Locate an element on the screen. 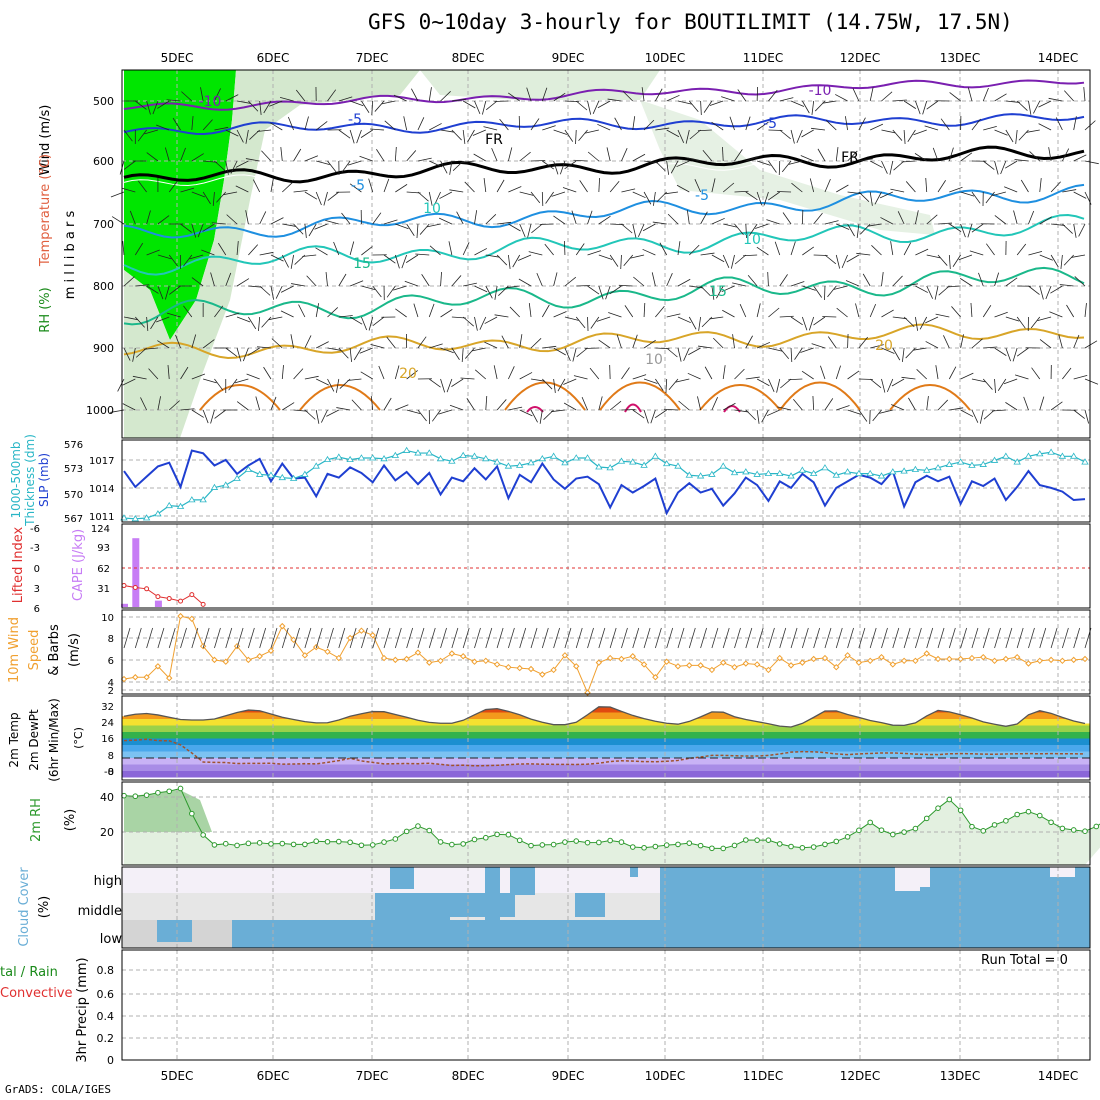 This screenshot has width=1100, height=1100. precip-legend-conv: Convective is located at coordinates (36, 993).